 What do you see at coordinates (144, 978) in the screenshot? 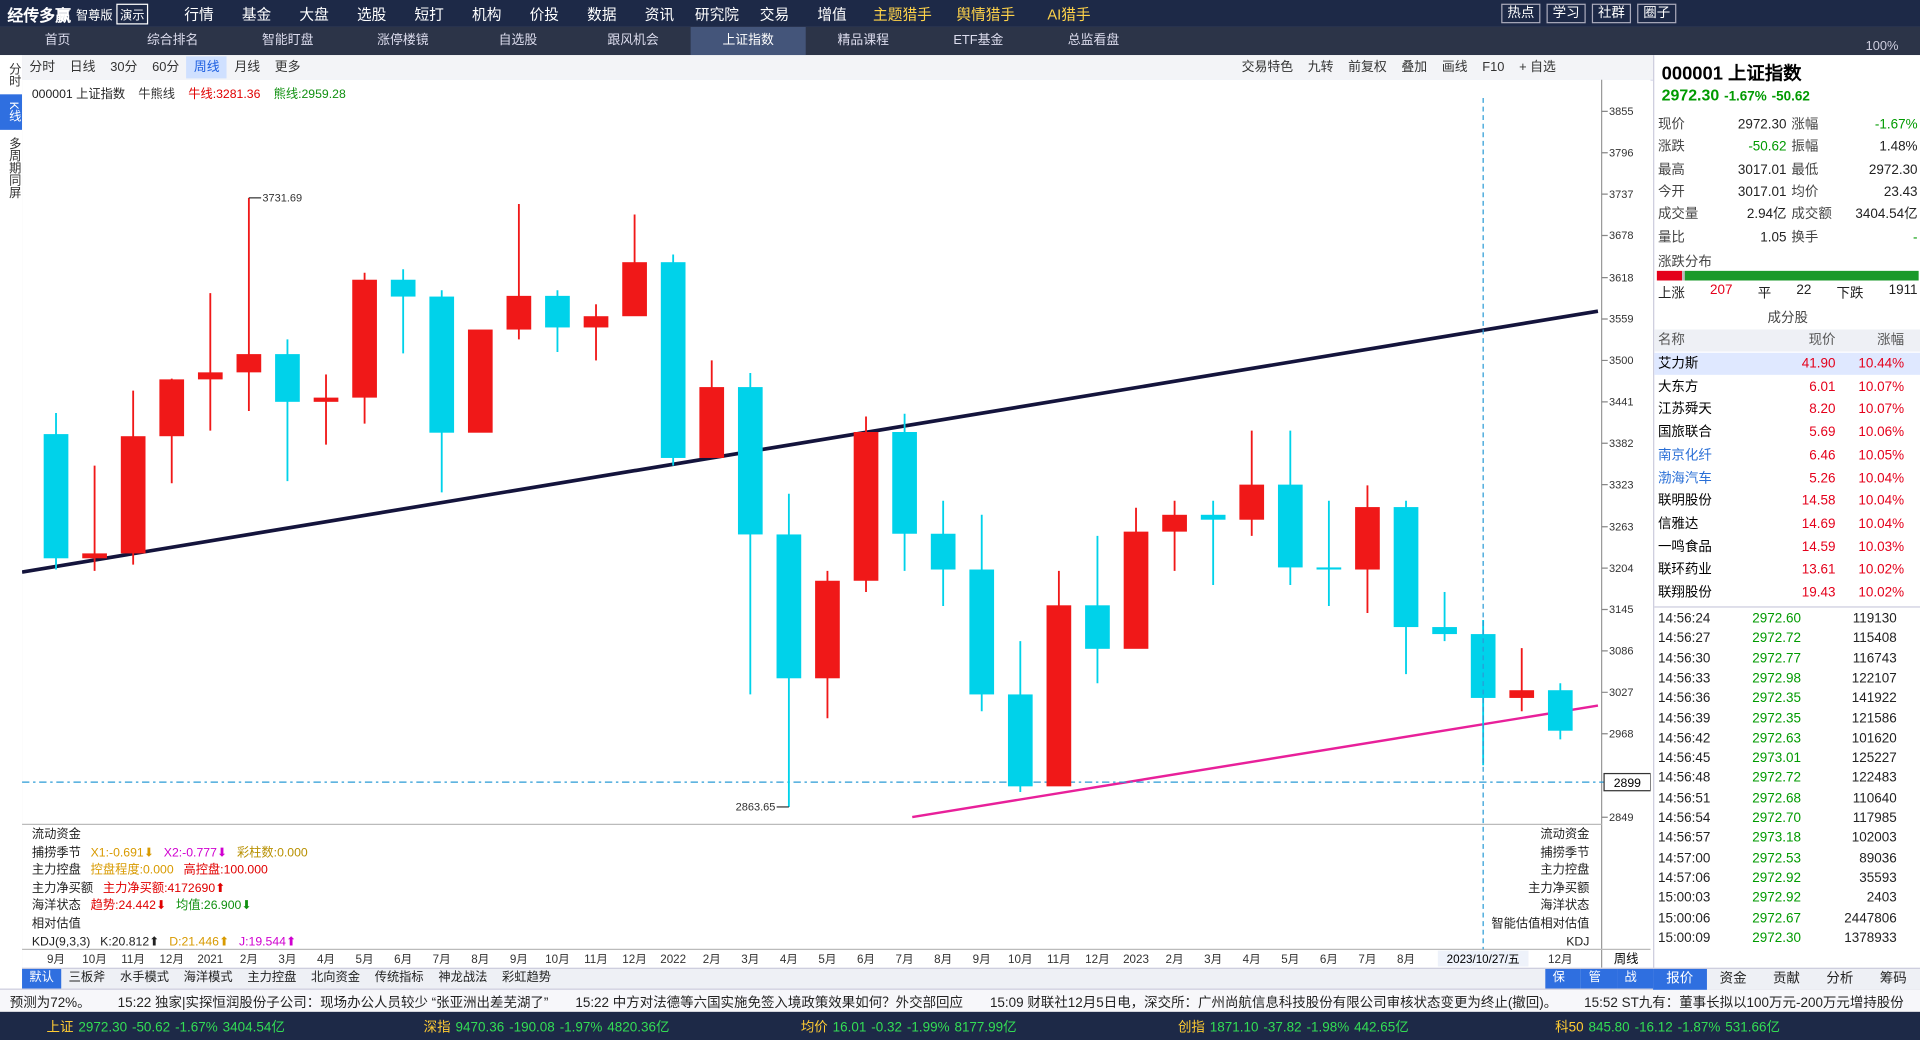
I see `strategy-tab: 水手模式` at bounding box center [144, 978].